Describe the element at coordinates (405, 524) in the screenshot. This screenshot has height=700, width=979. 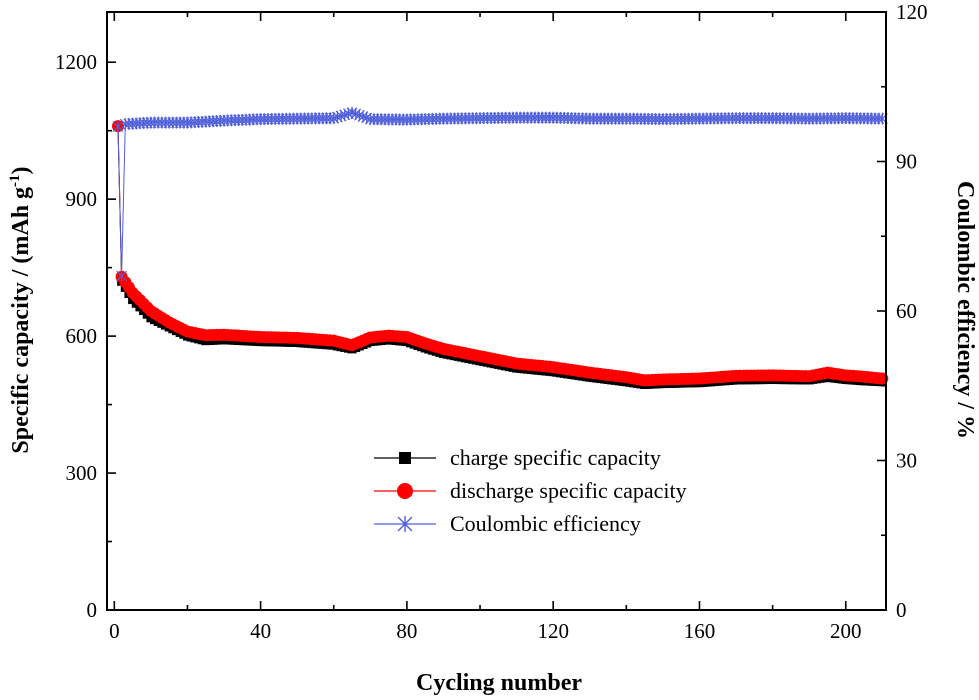
I see `legend-asterisk-marker` at that location.